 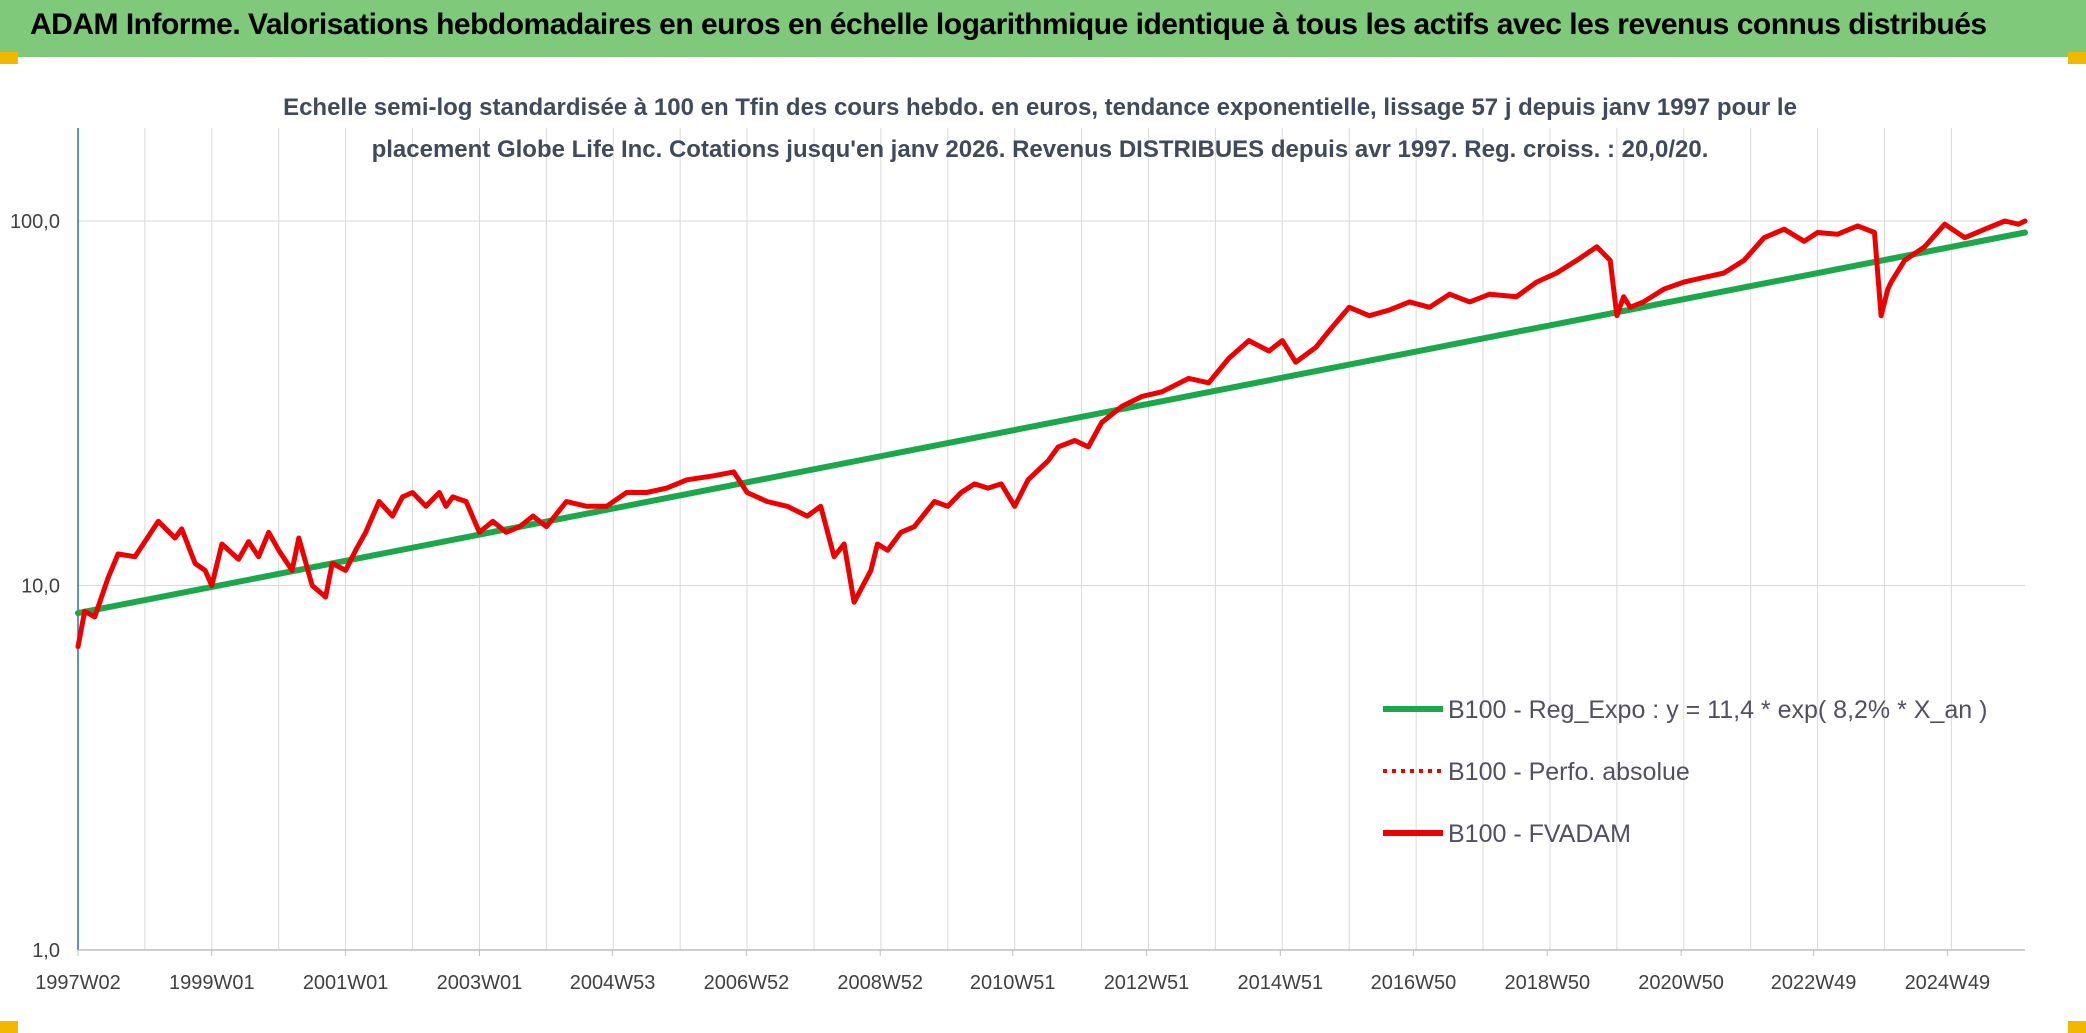 What do you see at coordinates (1013, 983) in the screenshot?
I see `x-tick-label: 2010W51` at bounding box center [1013, 983].